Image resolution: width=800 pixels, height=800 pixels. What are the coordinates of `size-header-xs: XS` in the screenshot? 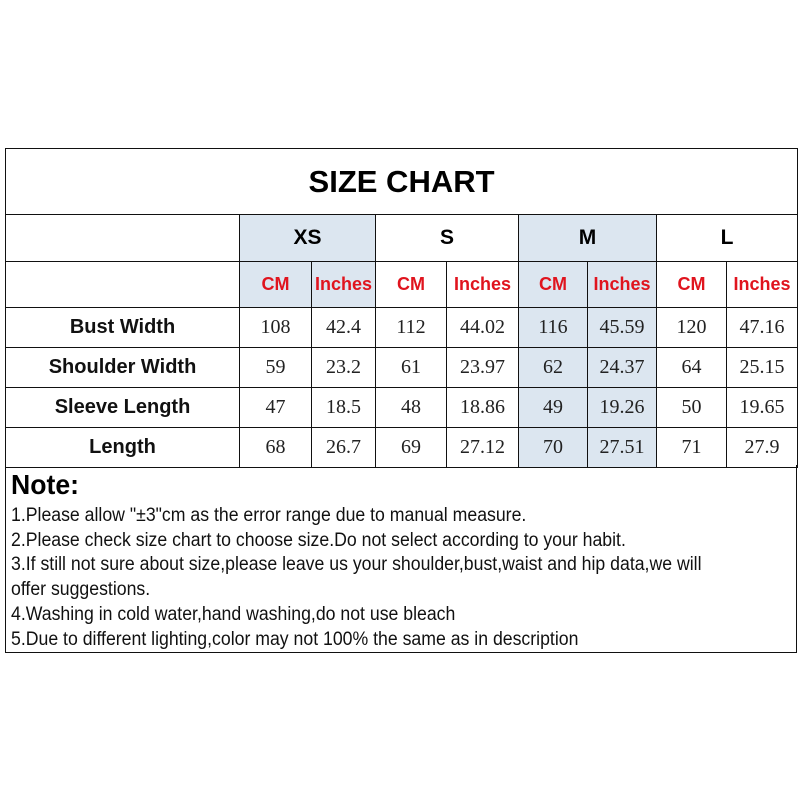 It's located at (307, 238).